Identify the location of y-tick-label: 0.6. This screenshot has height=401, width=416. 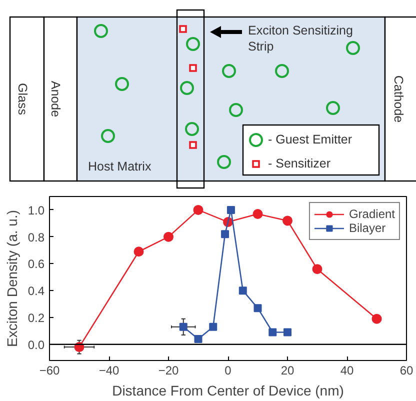
(36, 264).